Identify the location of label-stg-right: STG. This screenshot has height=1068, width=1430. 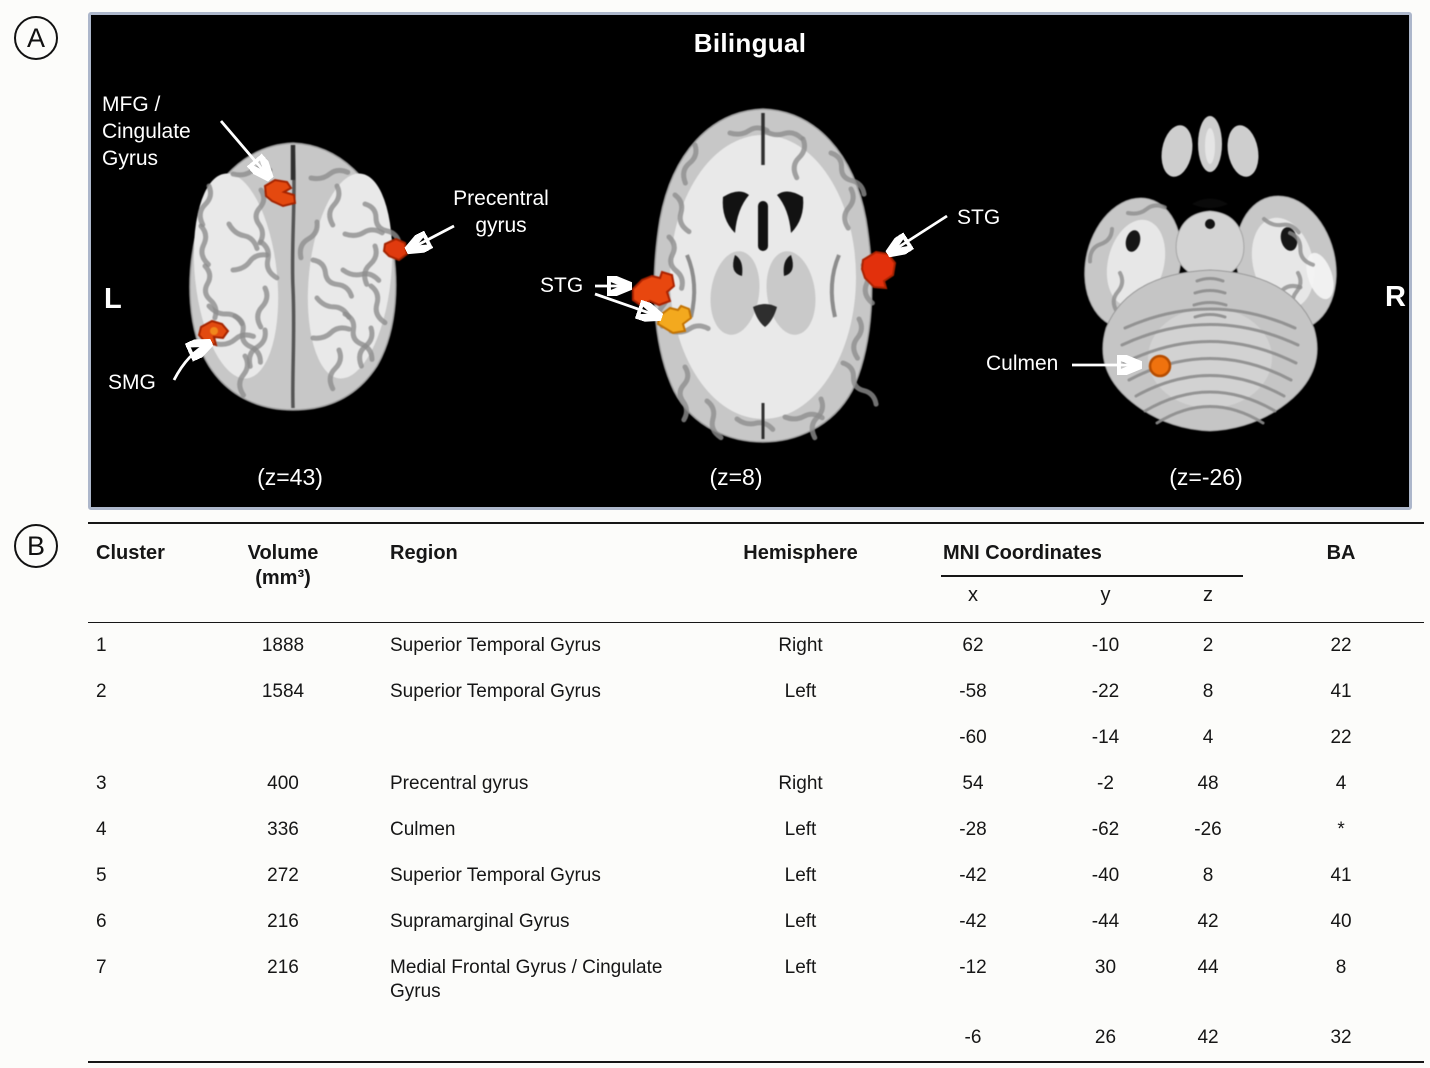
(979, 217).